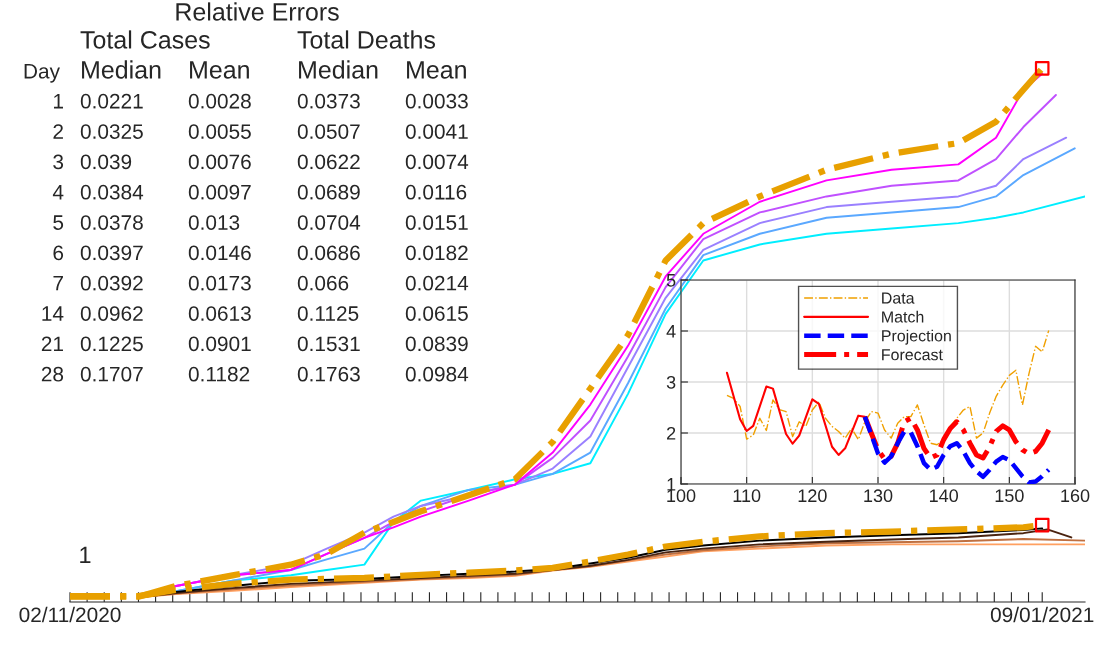 The width and height of the screenshot is (1106, 645). I want to click on annotation: 0.0384, so click(112, 192).